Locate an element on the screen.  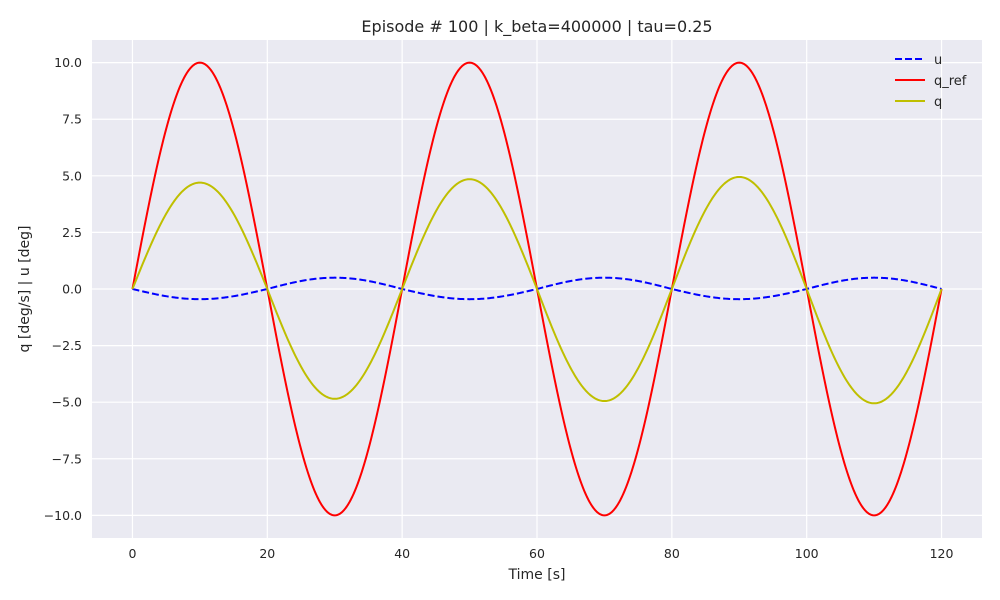
x-axis-label: Time [s] is located at coordinates (537, 575).